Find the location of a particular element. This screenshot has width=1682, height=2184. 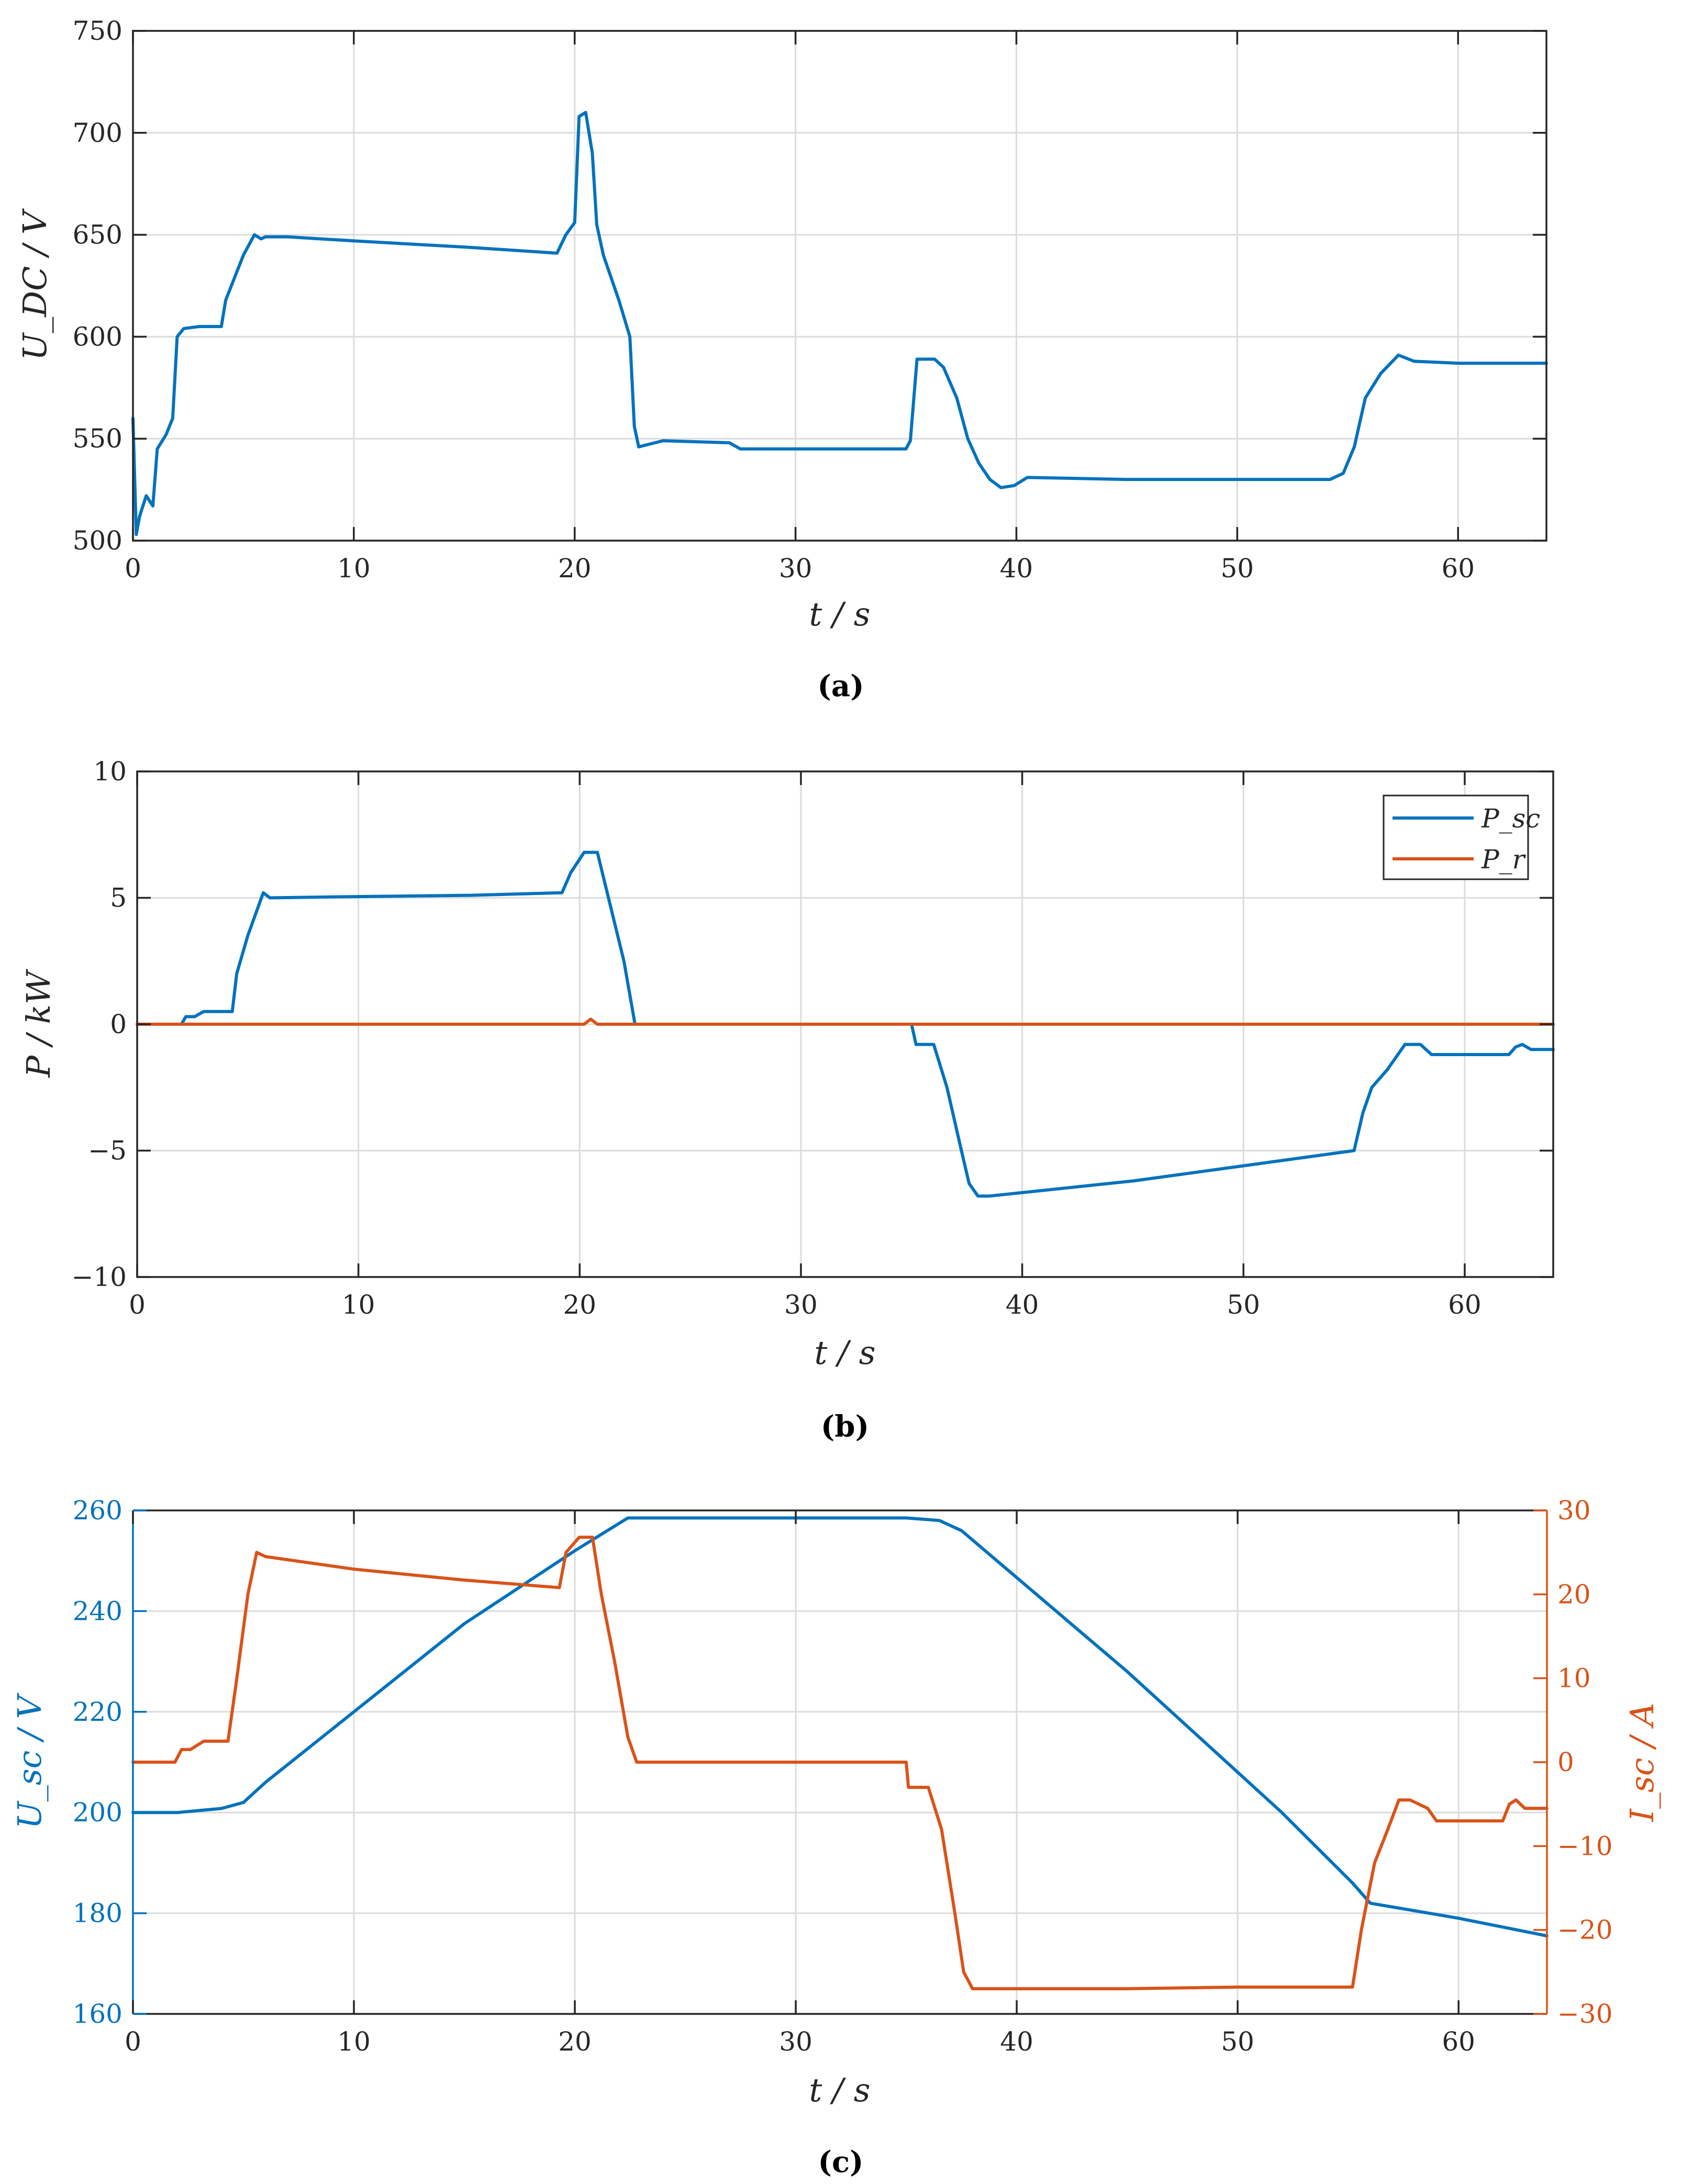

y-tick-label: 650 is located at coordinates (97, 235).